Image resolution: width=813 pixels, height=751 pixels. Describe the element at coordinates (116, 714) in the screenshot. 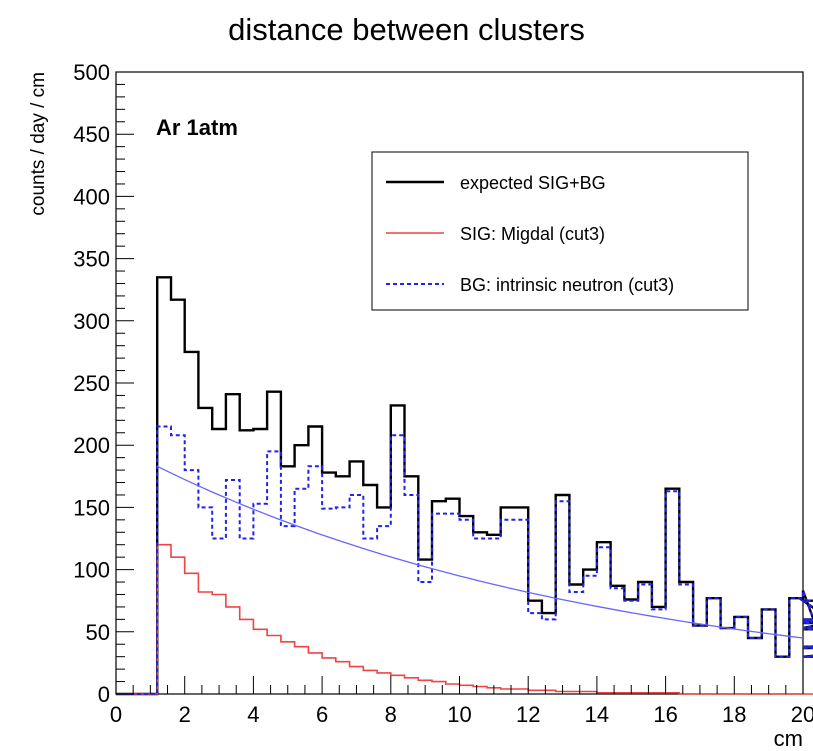

I see `x-tick-label: 0` at that location.